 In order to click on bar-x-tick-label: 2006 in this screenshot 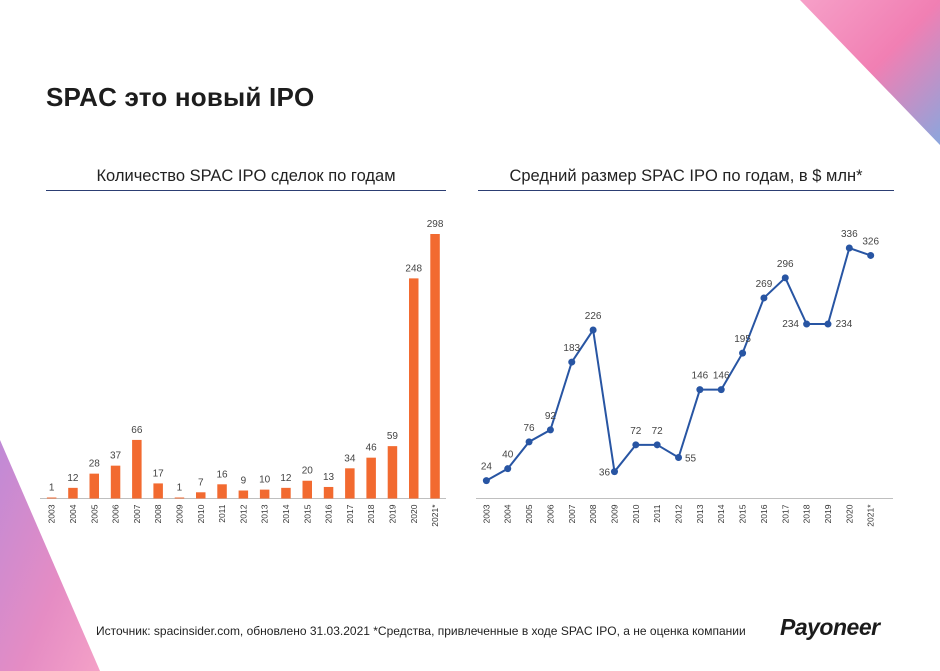, I will do `click(116, 513)`.